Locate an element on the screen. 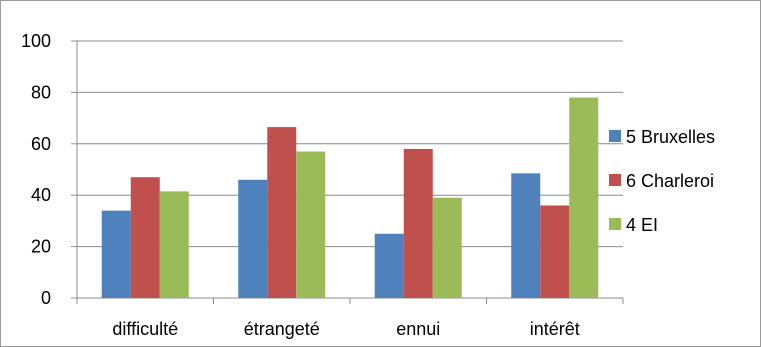  y-tick-label-80: 80 is located at coordinates (41, 92).